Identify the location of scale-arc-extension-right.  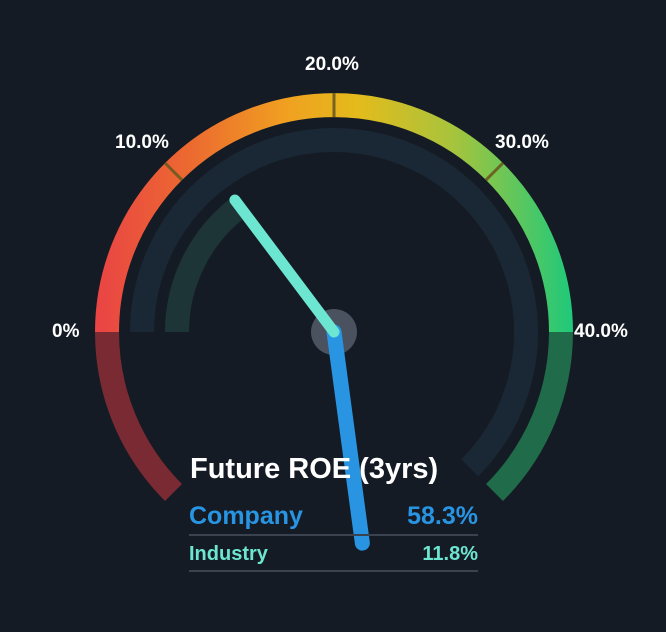
(529, 416).